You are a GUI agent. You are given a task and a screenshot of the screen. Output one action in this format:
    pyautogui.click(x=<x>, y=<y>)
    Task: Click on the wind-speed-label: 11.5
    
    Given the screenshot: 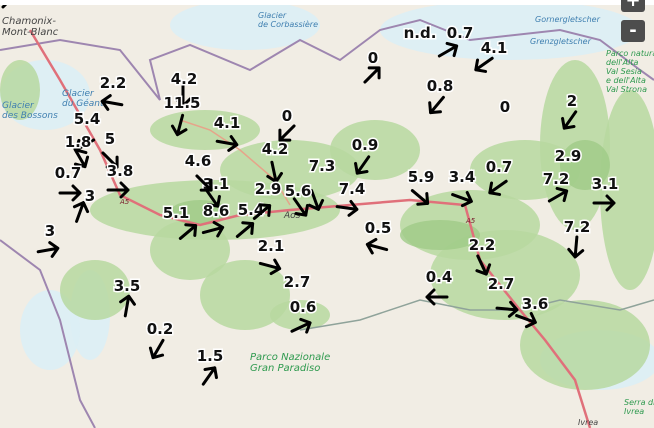 What is the action you would take?
    pyautogui.click(x=181, y=103)
    